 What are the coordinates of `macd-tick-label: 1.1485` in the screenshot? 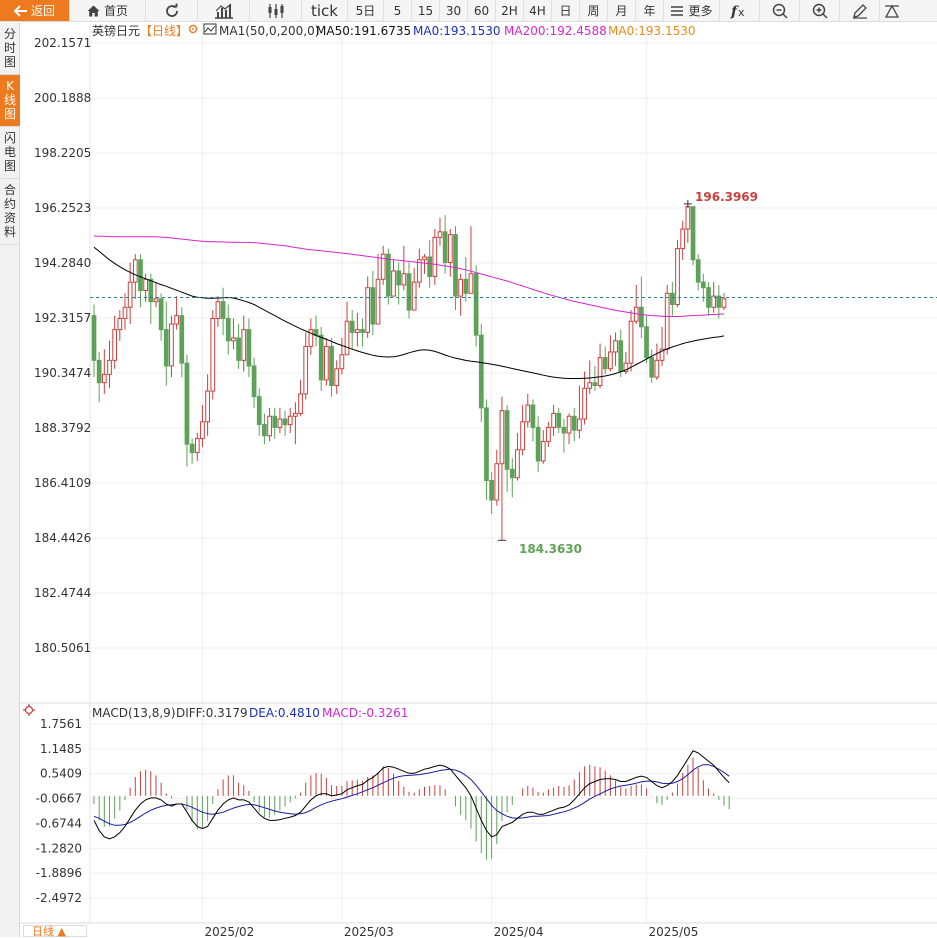 It's located at (61, 749).